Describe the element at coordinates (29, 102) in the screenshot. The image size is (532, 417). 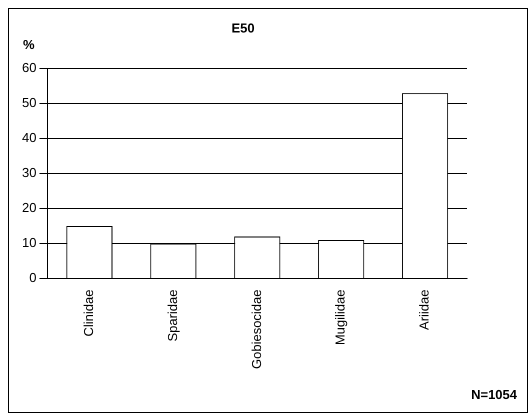
I see `y-tick-label: 50` at that location.